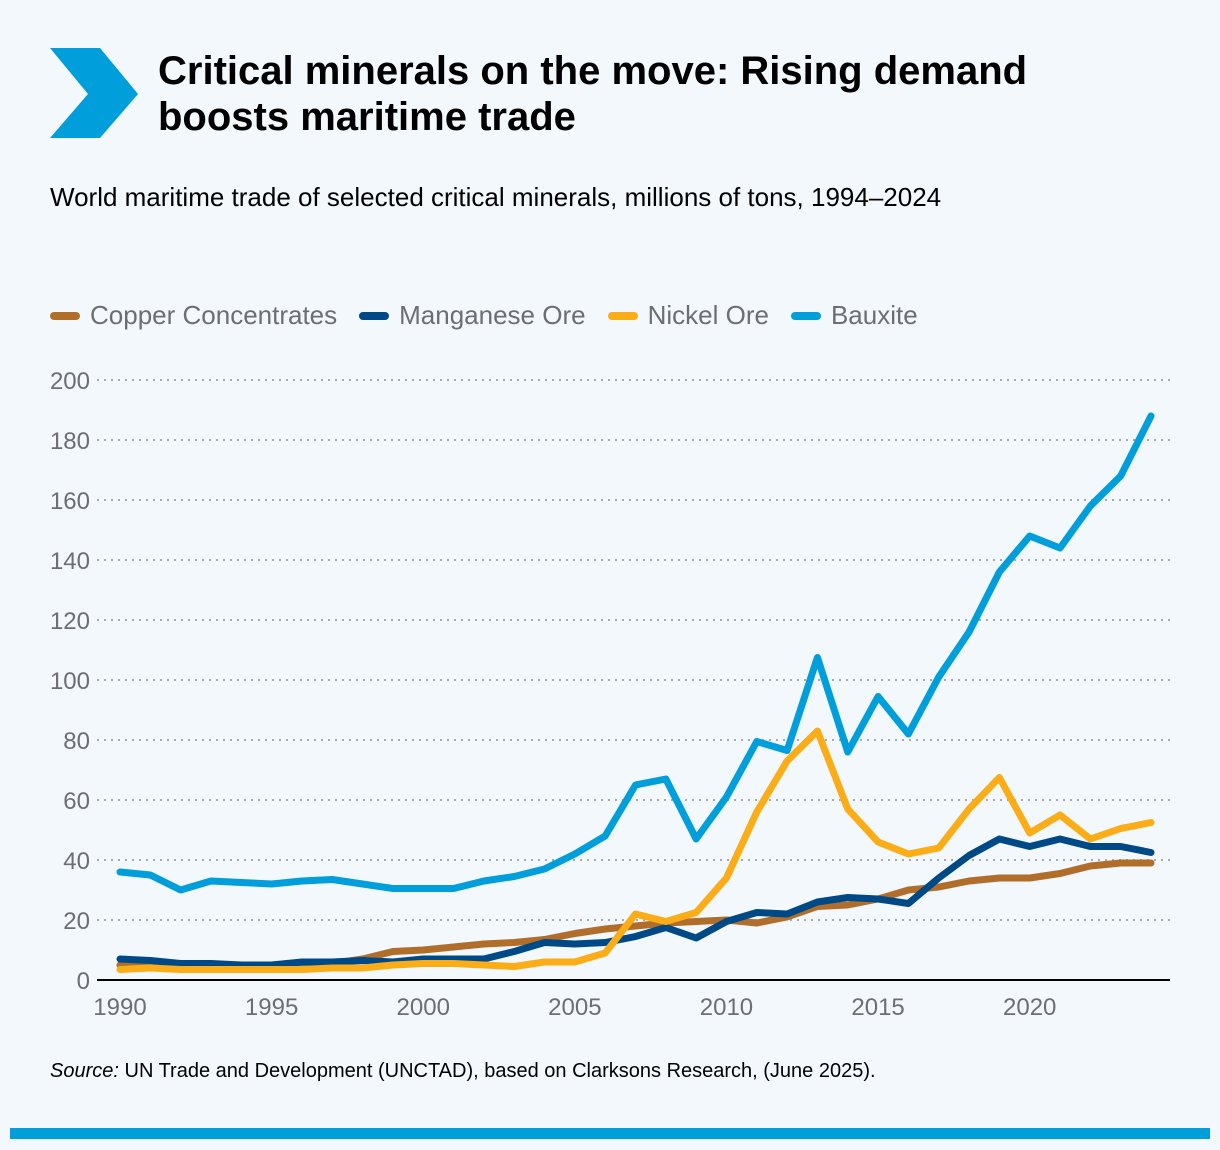 This screenshot has width=1220, height=1150. Describe the element at coordinates (635, 902) in the screenshot. I see `series-line-manganese-ore` at that location.